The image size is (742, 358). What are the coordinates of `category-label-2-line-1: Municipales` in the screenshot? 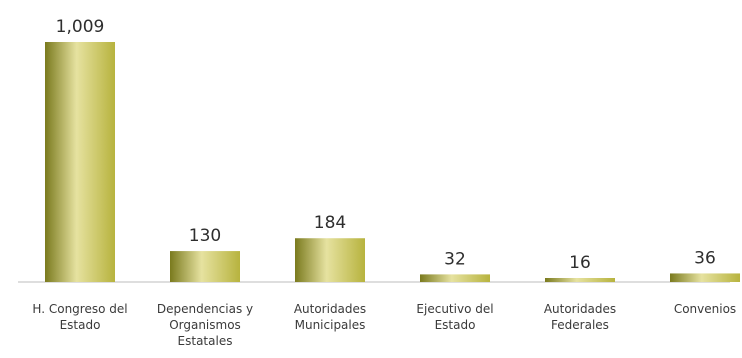 It's located at (330, 325).